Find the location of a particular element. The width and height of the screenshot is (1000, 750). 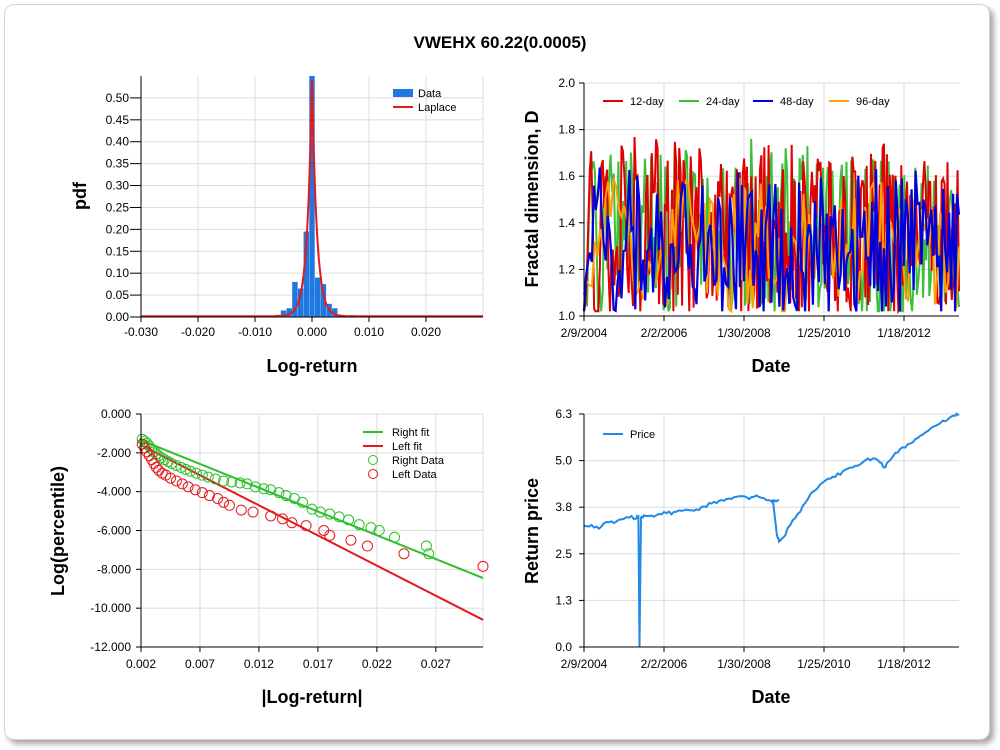

fractal-y-tick-label: 1.6 is located at coordinates (566, 176).